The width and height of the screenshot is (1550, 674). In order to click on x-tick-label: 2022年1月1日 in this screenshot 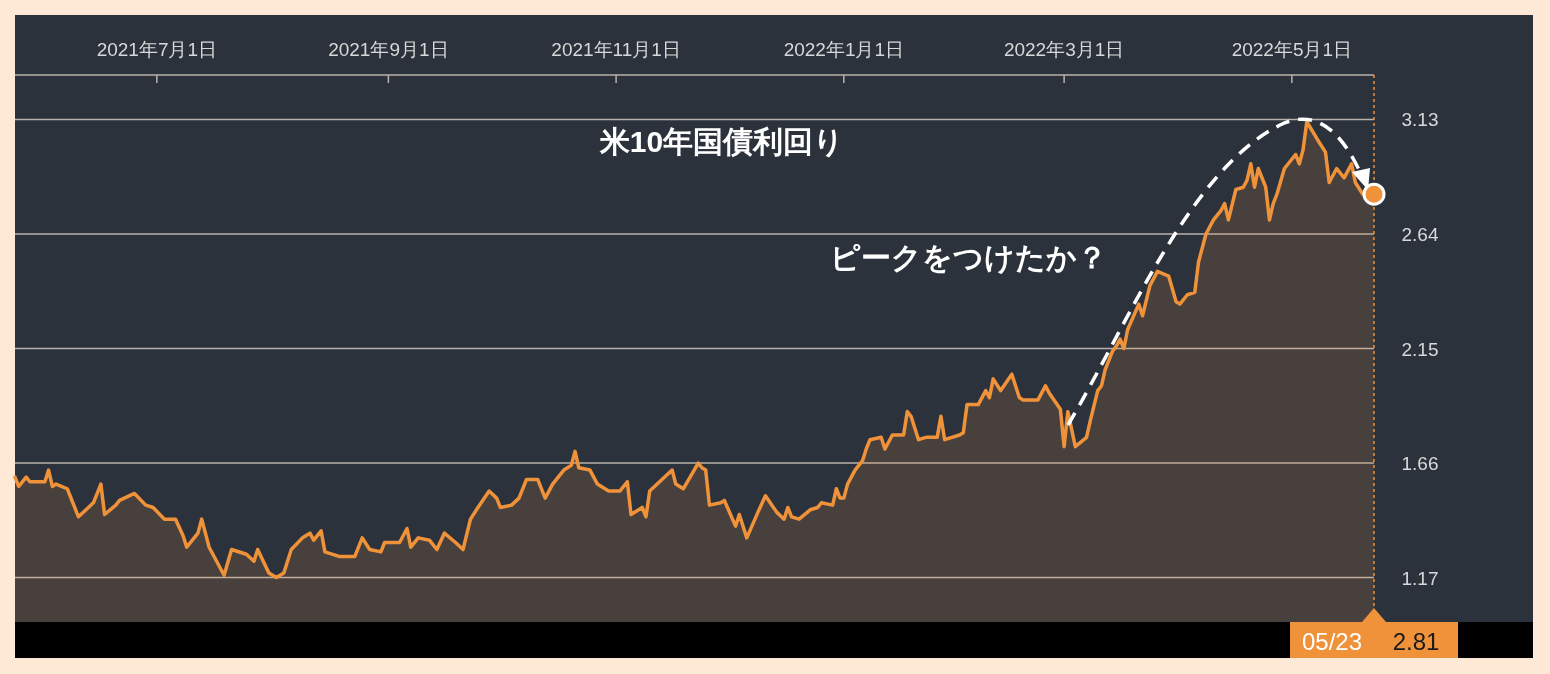, I will do `click(844, 49)`.